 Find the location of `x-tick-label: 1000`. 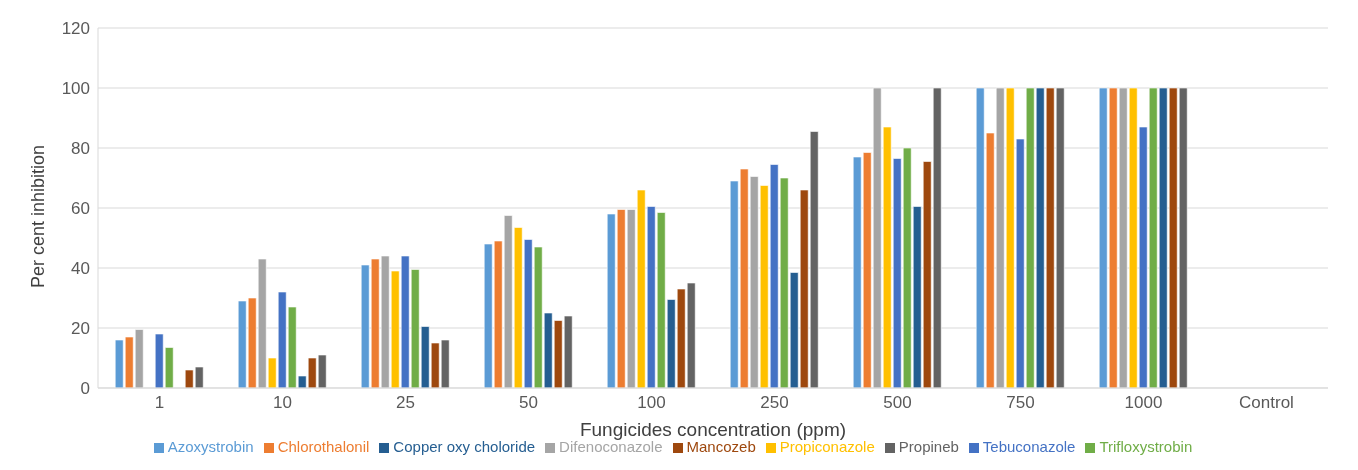

x-tick-label: 1000 is located at coordinates (1143, 403).